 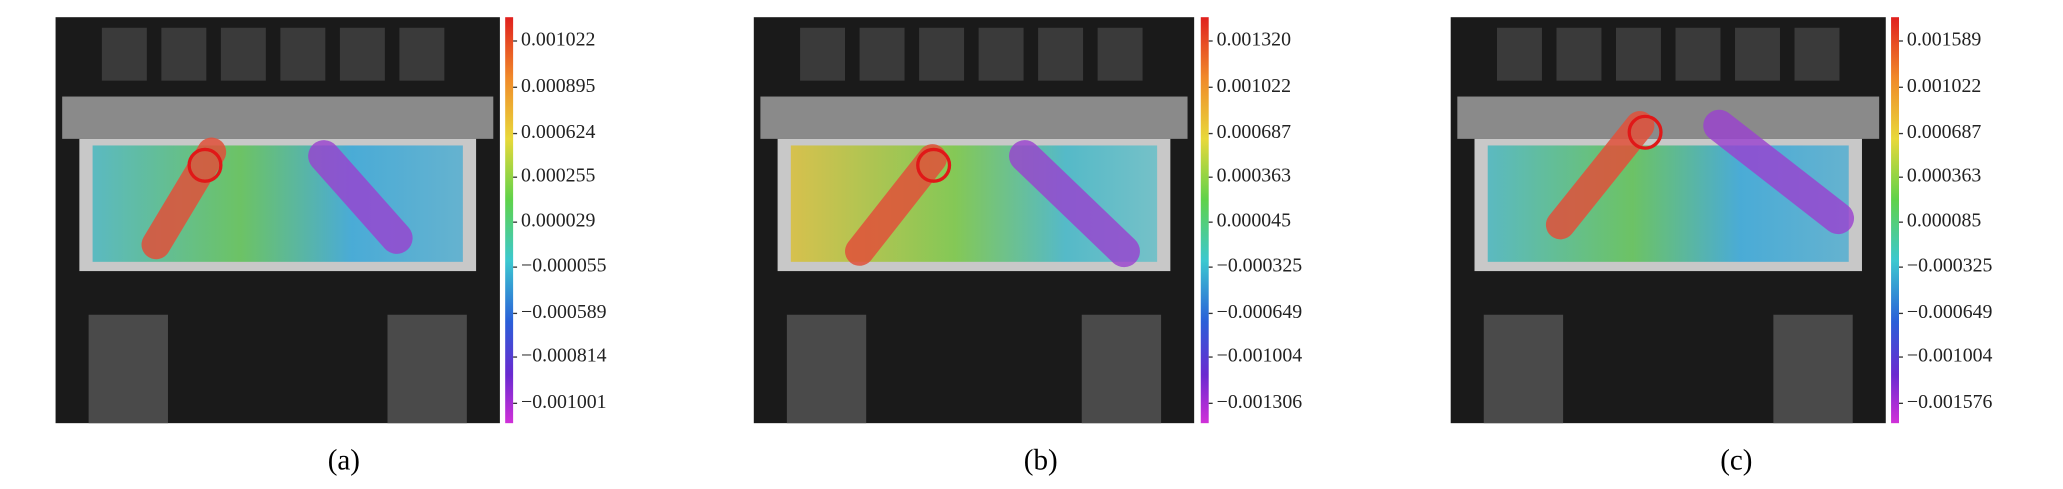 What do you see at coordinates (564, 312) in the screenshot?
I see `scale-label: −0.000589` at bounding box center [564, 312].